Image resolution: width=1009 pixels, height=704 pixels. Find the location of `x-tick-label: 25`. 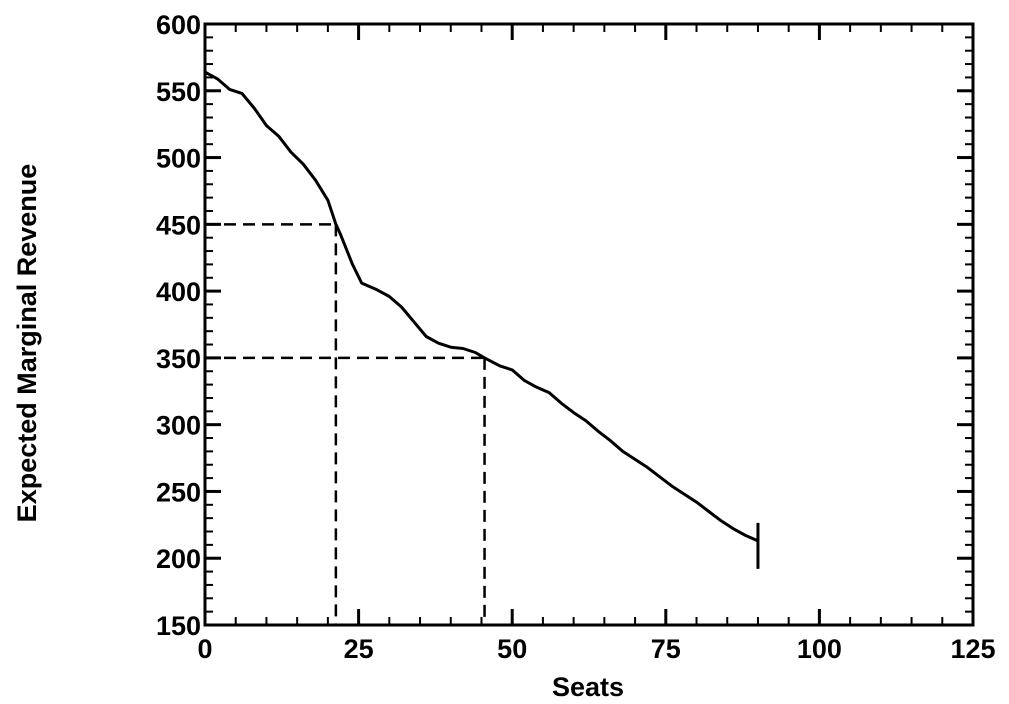

x-tick-label: 25 is located at coordinates (359, 649).